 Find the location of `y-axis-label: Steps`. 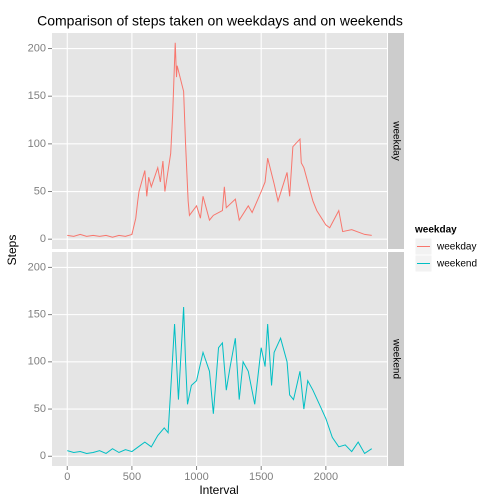

y-axis-label: Steps is located at coordinates (12, 250).